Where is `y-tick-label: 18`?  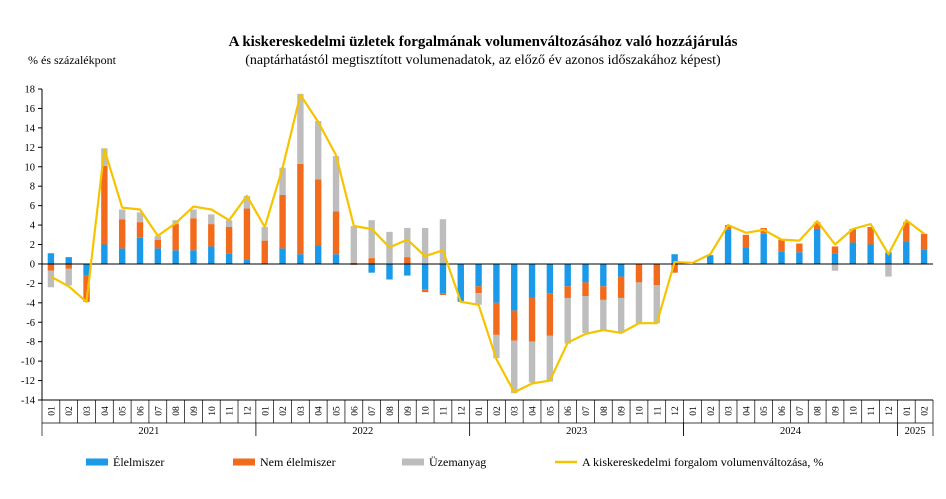
y-tick-label: 18 is located at coordinates (30, 90).